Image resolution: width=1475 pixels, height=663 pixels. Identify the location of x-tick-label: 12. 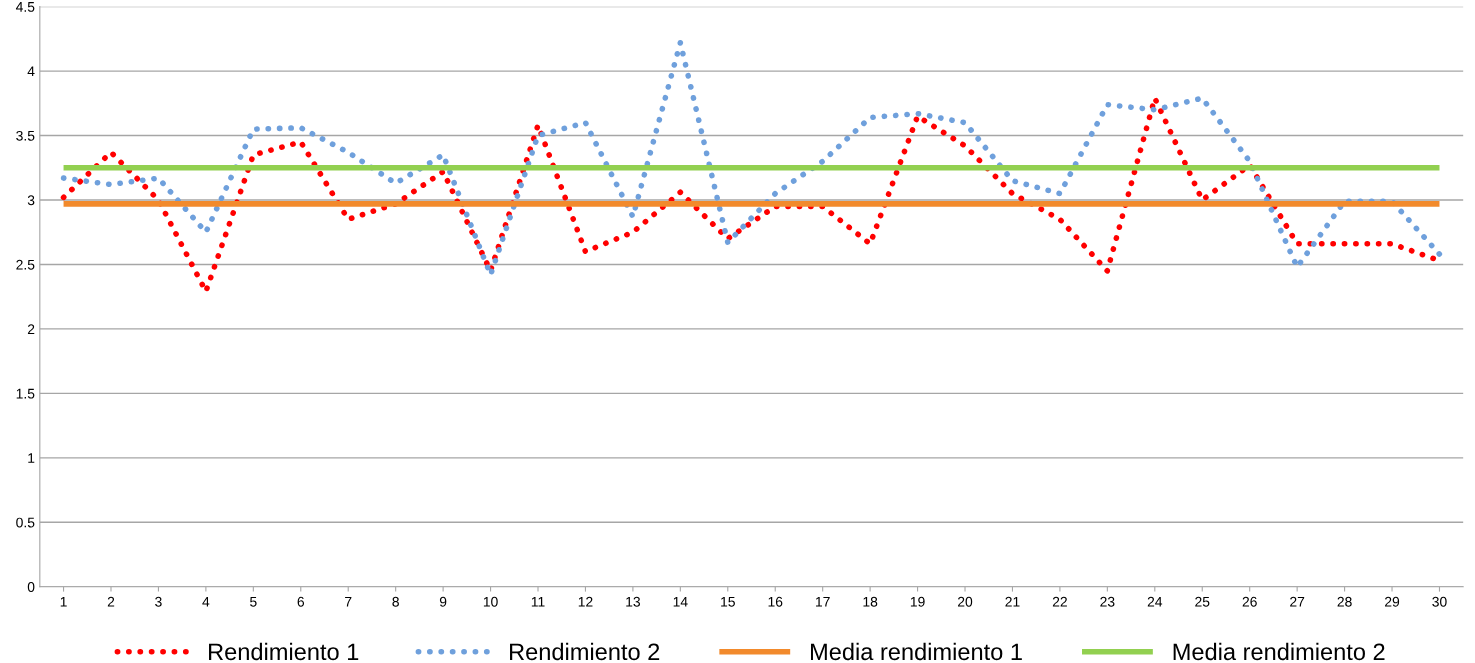
(585, 601).